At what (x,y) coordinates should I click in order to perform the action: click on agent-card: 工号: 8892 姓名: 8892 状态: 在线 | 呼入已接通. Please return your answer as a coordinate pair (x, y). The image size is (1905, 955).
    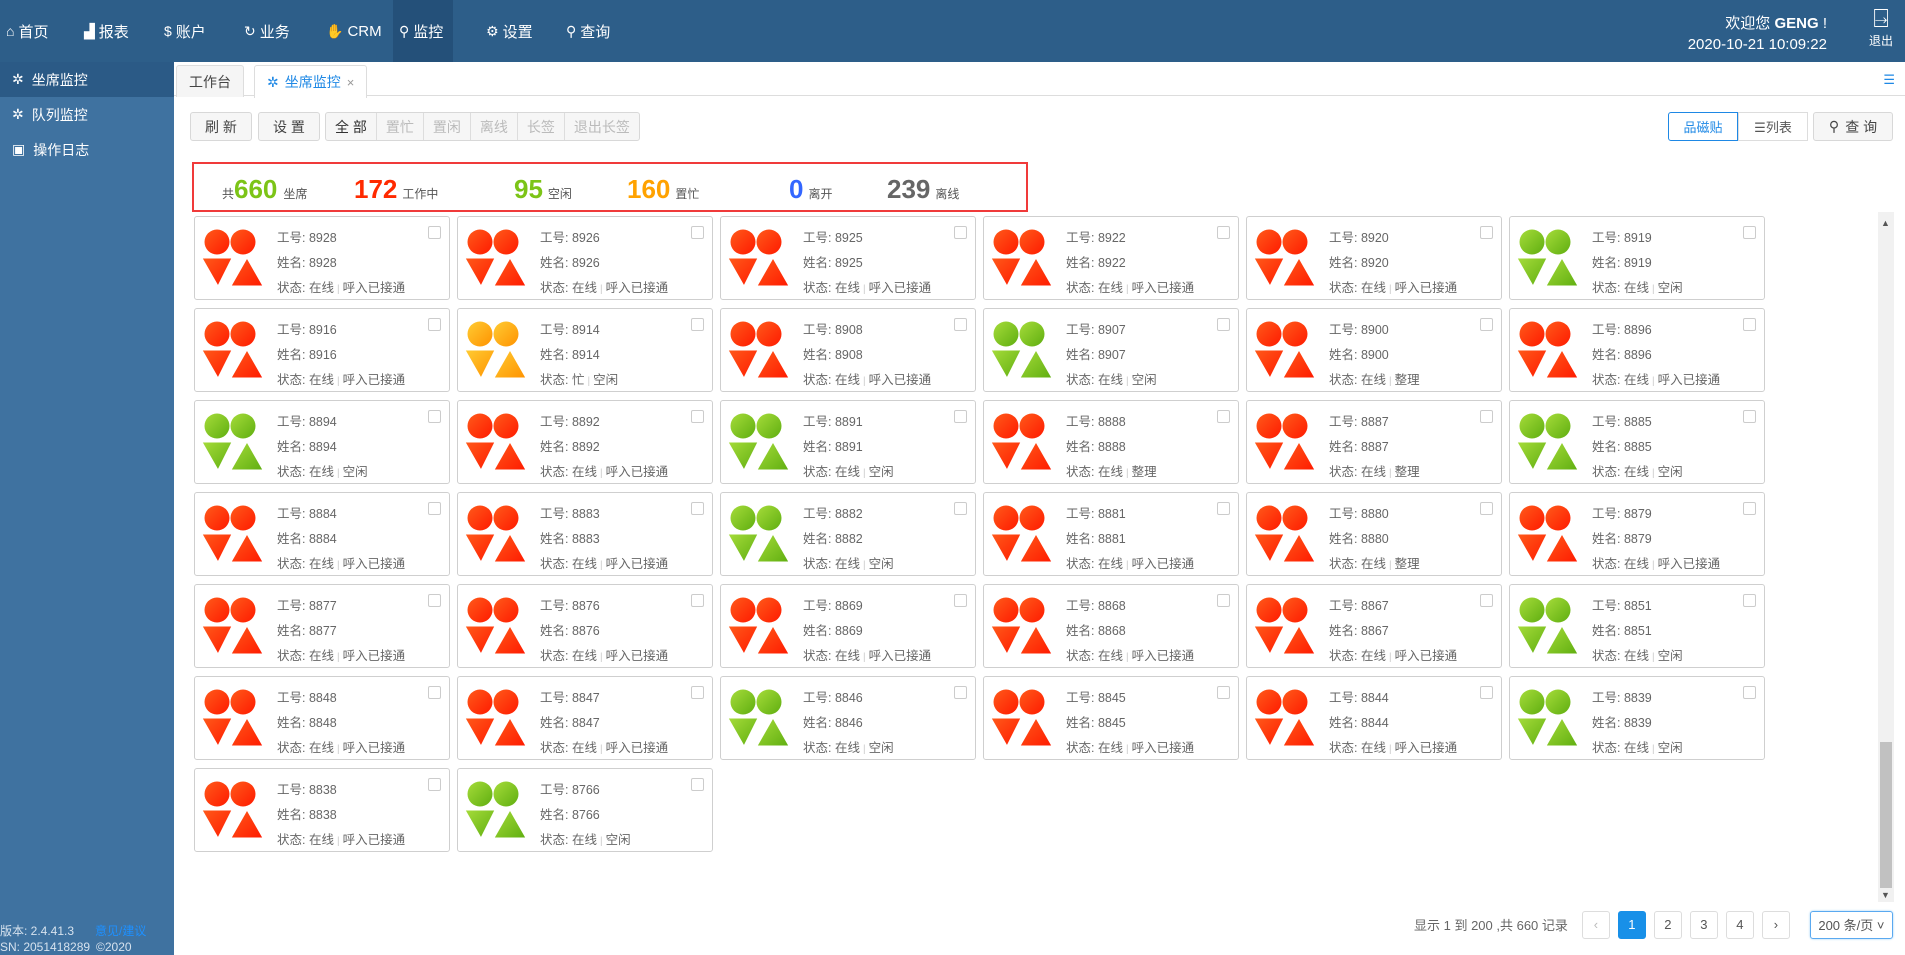
    Looking at the image, I should click on (585, 442).